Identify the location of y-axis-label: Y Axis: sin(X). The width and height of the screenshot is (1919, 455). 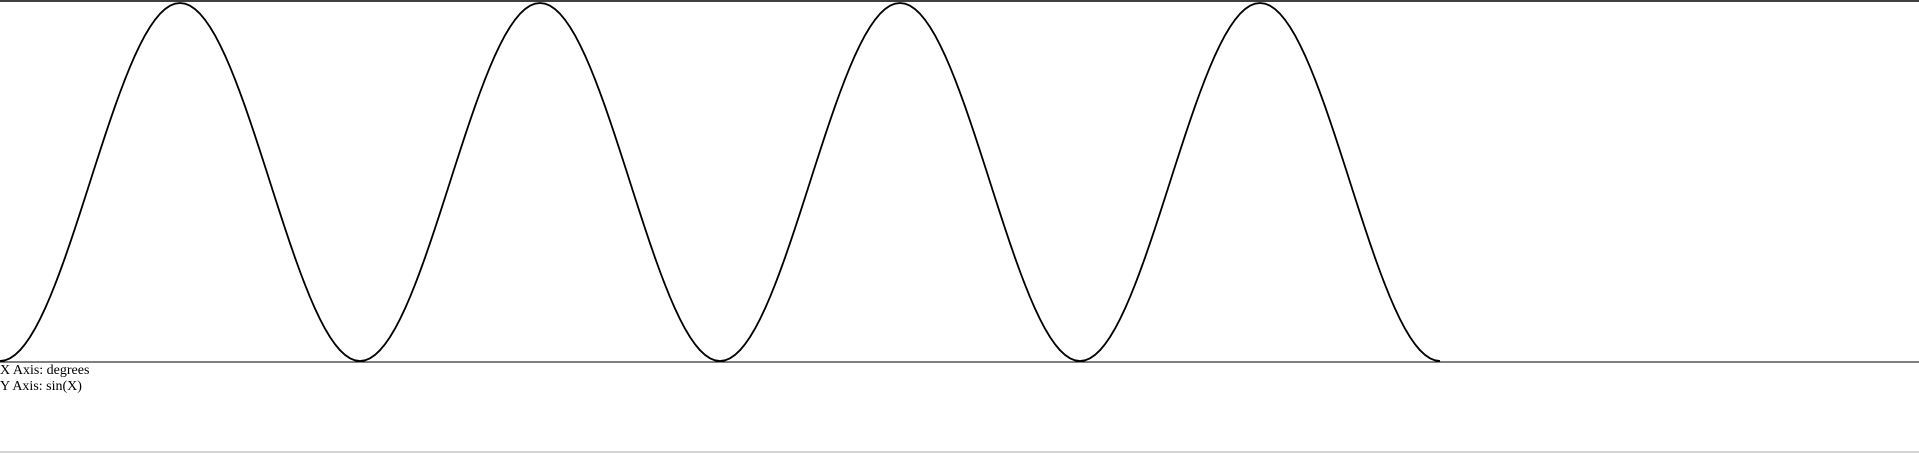
(41, 386).